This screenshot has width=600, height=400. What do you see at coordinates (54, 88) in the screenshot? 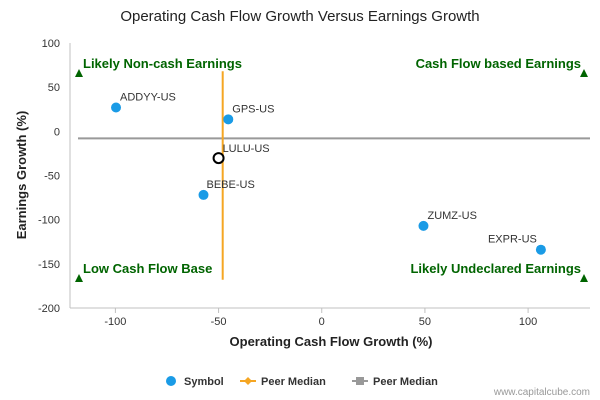
I see `y-tick-label: 50` at bounding box center [54, 88].